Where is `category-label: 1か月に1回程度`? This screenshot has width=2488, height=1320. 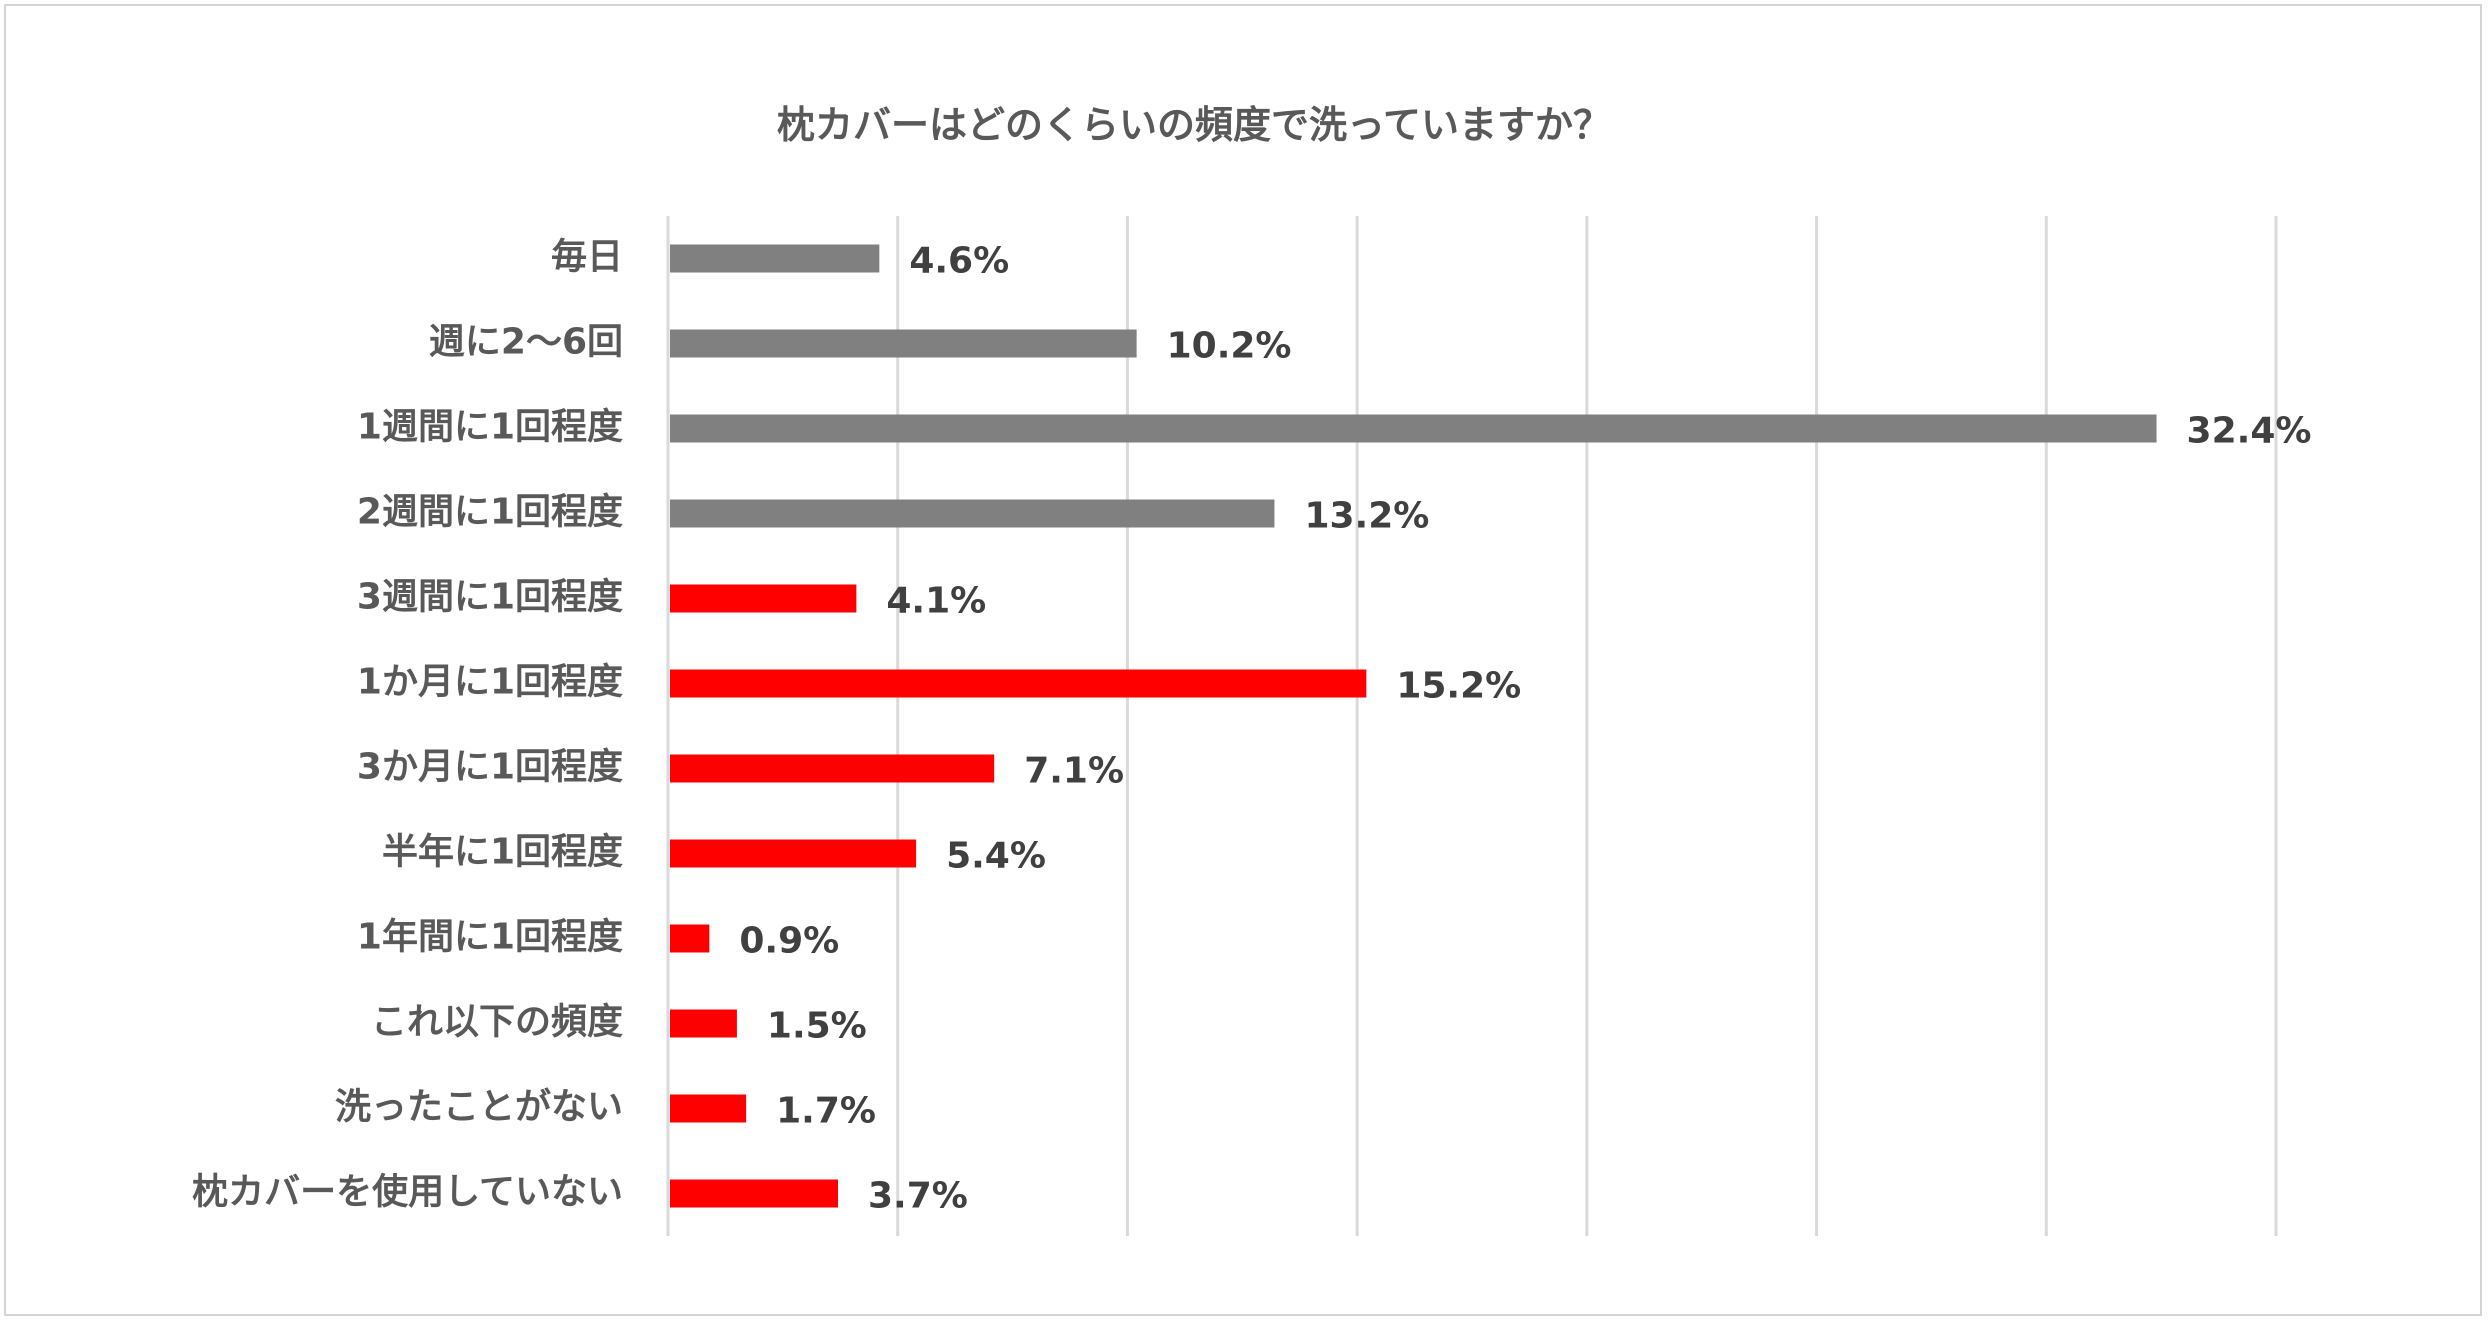 category-label: 1か月に1回程度 is located at coordinates (490, 682).